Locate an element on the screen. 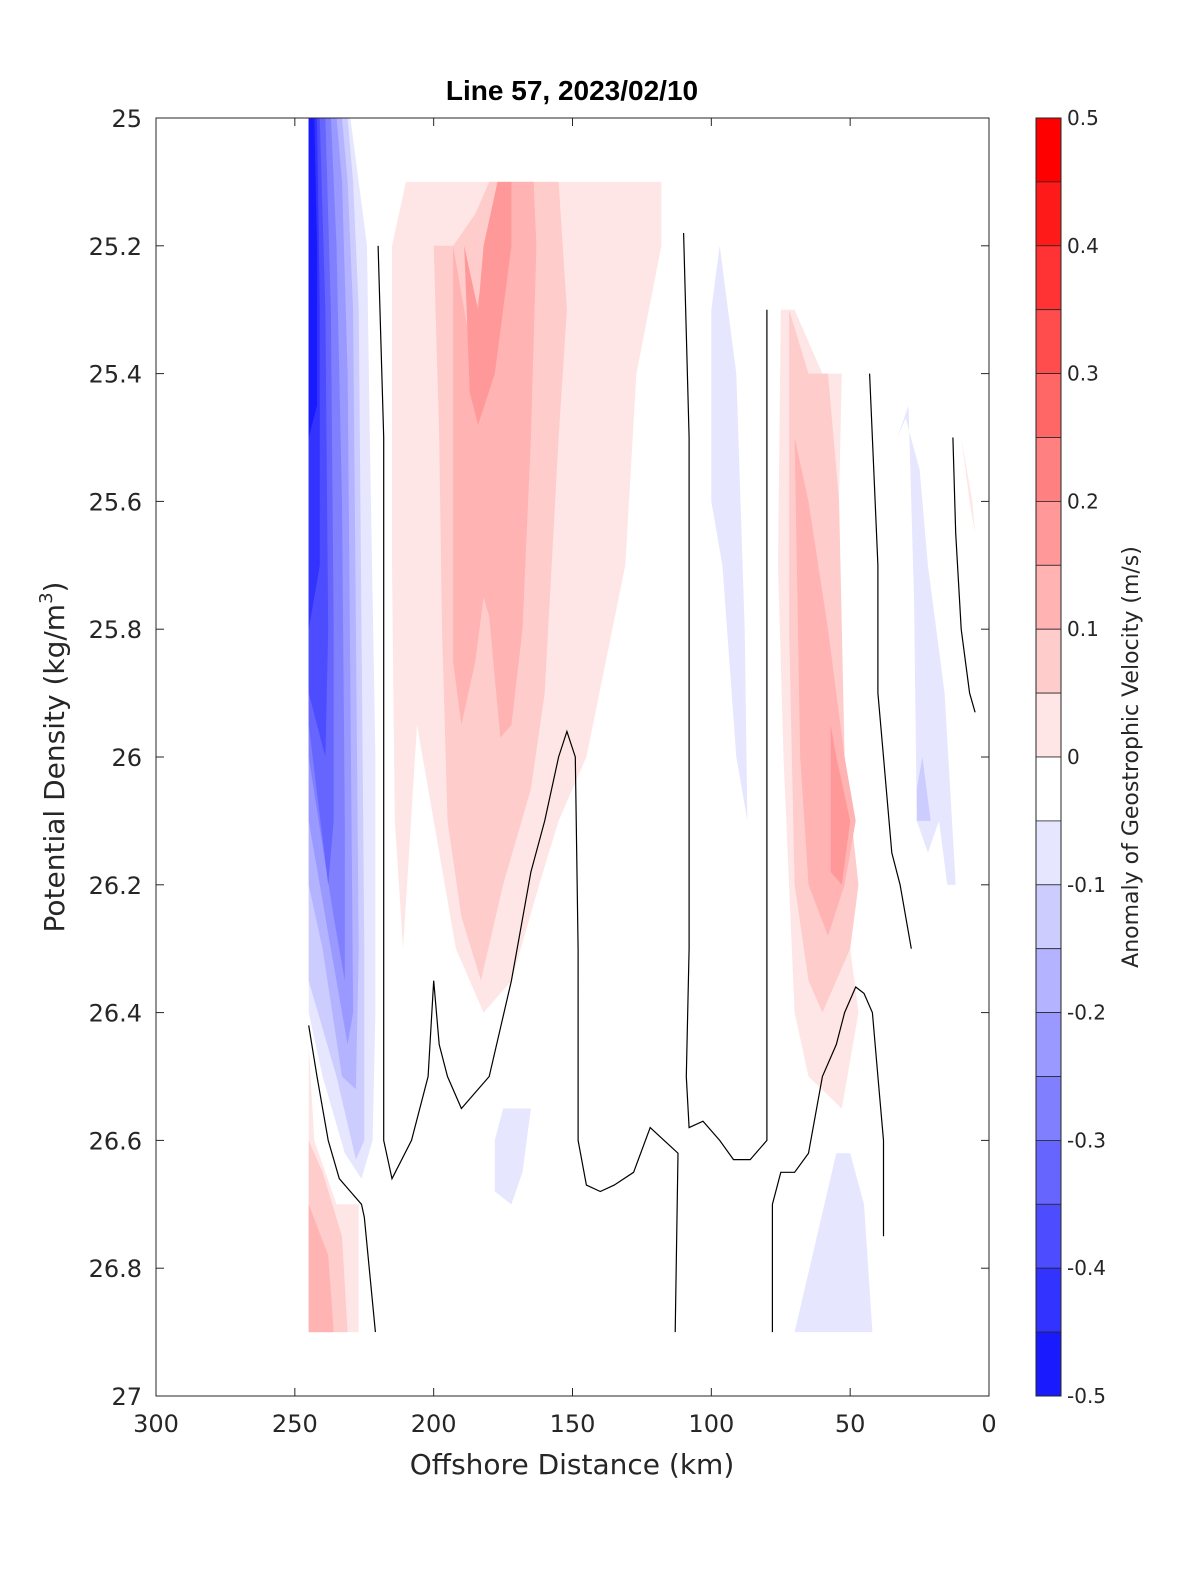 This screenshot has width=1200, height=1575. x-tick-label: 50 is located at coordinates (850, 1424).